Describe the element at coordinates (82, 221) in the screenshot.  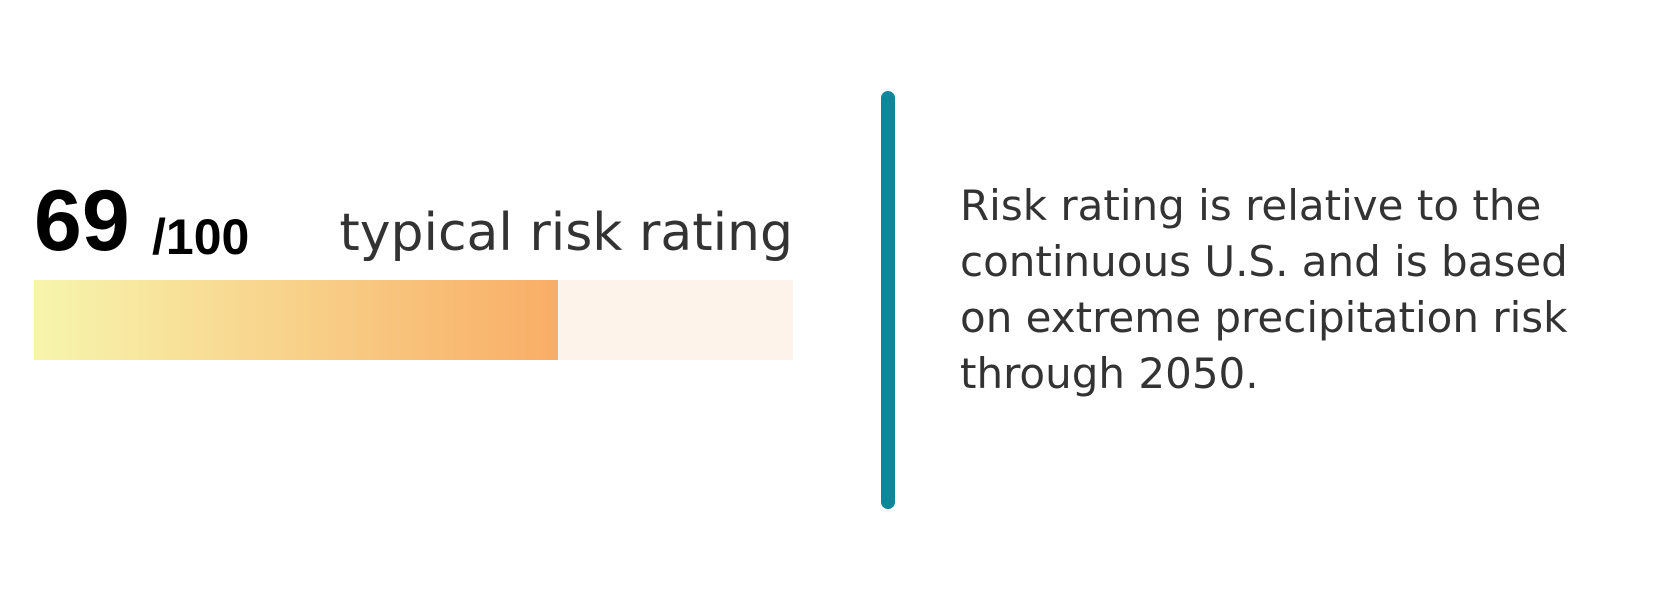
I see `score-value: 69` at that location.